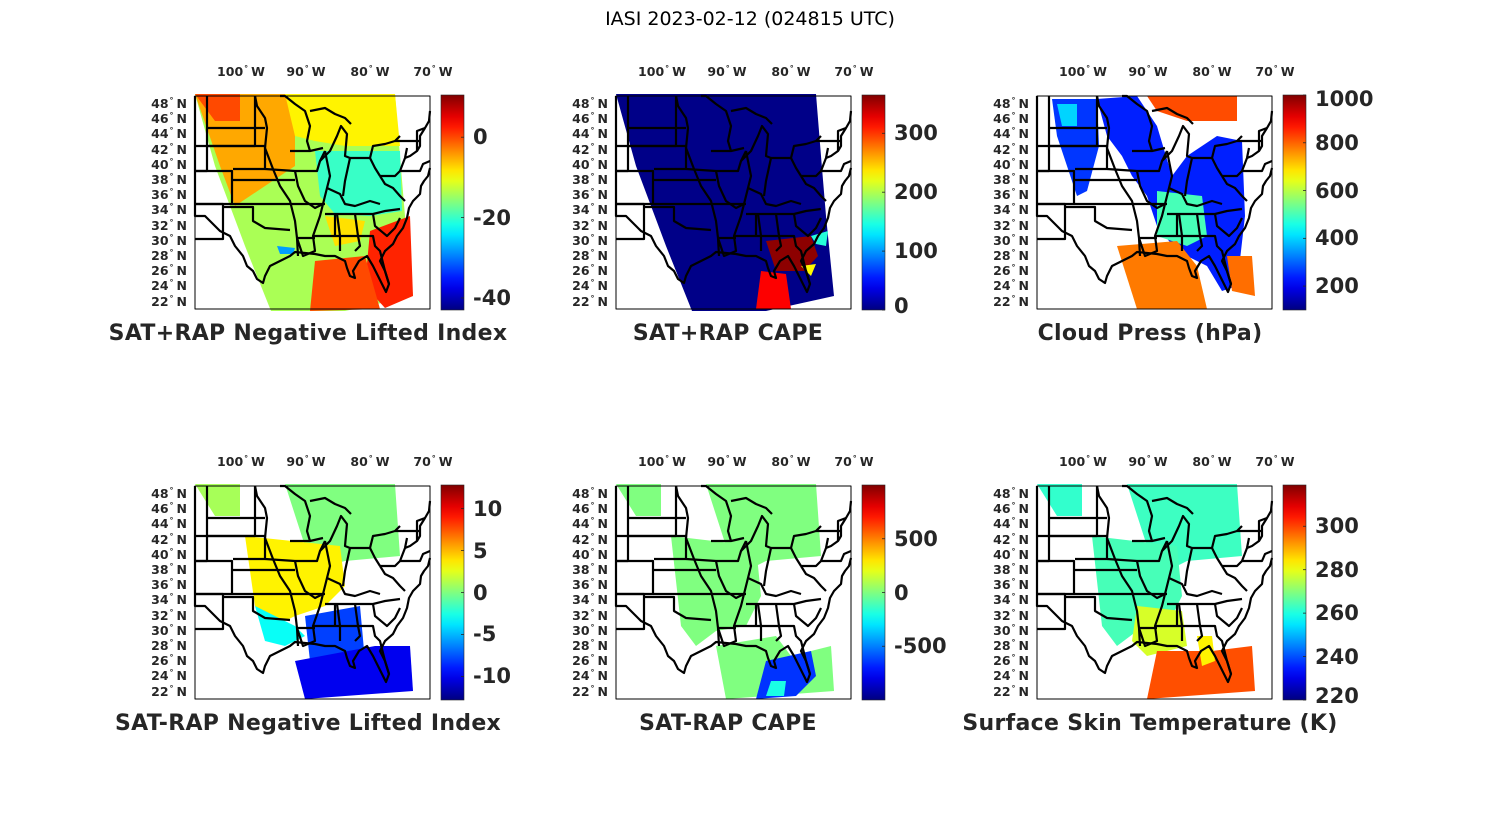 This screenshot has height=825, width=1500. What do you see at coordinates (1011, 149) in the screenshot?
I see `latitude-tick-label: 42° N` at bounding box center [1011, 149].